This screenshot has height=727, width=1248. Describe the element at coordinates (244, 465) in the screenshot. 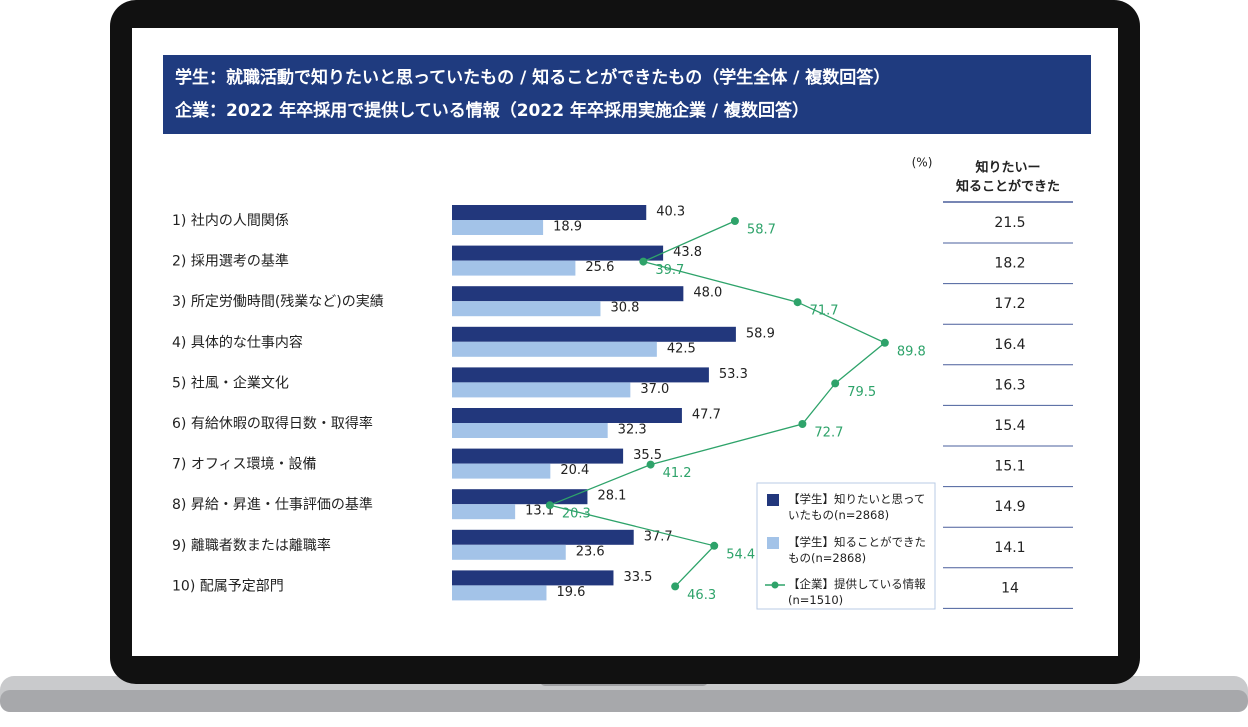

I see `category-label: 7) オフィス環境・設備` at that location.